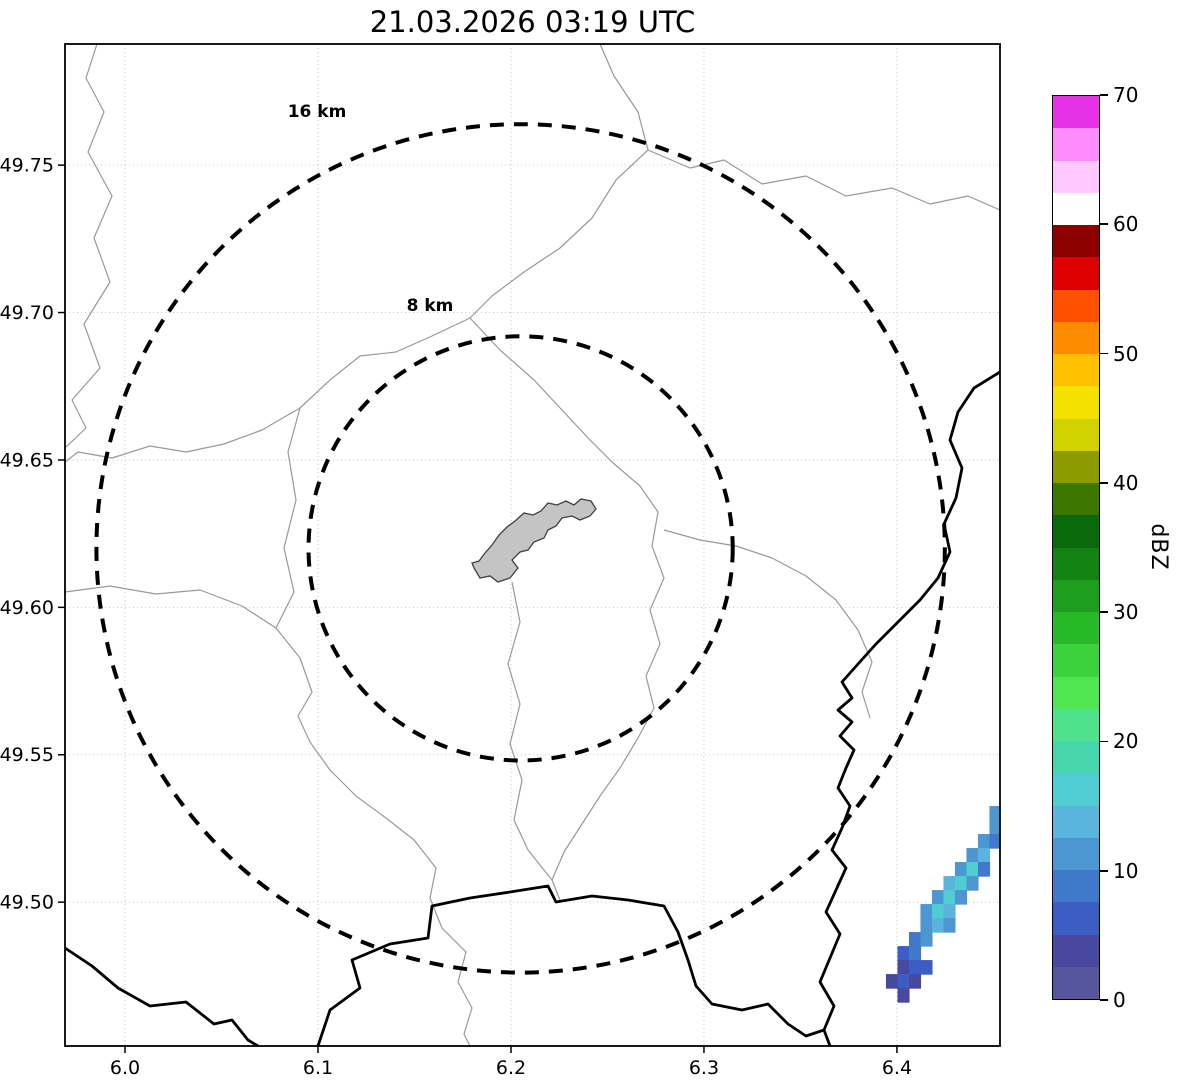 This screenshot has width=1188, height=1084. What do you see at coordinates (27, 166) in the screenshot?
I see `y-tick-label: 49.75` at bounding box center [27, 166].